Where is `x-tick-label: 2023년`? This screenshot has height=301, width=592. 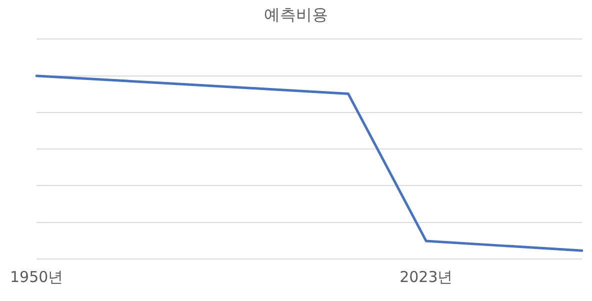 x-tick-label: 2023년 is located at coordinates (426, 277).